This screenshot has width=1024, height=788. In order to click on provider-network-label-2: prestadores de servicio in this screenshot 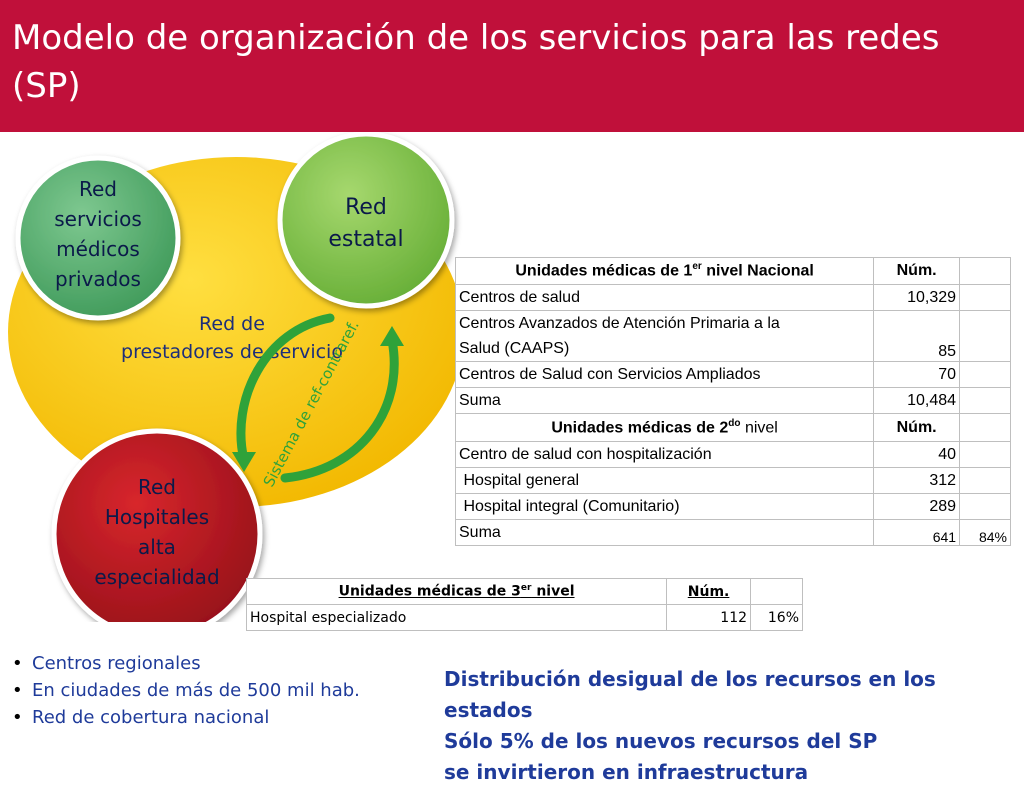, I will do `click(232, 352)`.